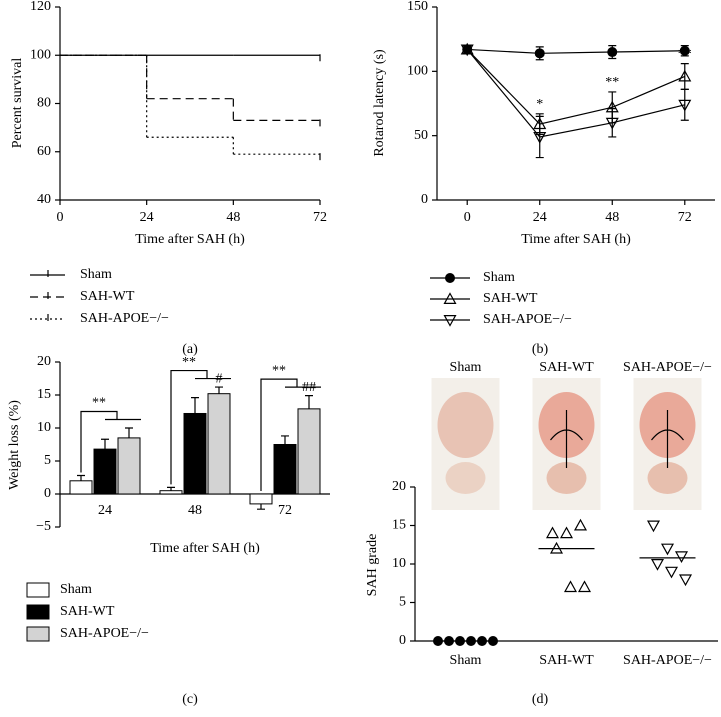 Image resolution: width=721 pixels, height=717 pixels. Describe the element at coordinates (539, 104) in the screenshot. I see `significance: *` at that location.